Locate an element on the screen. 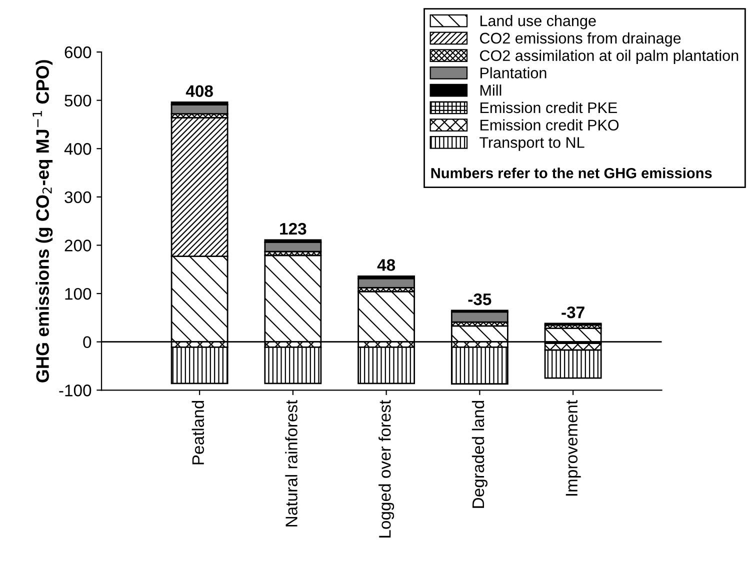  annotation: -37 is located at coordinates (573, 312).